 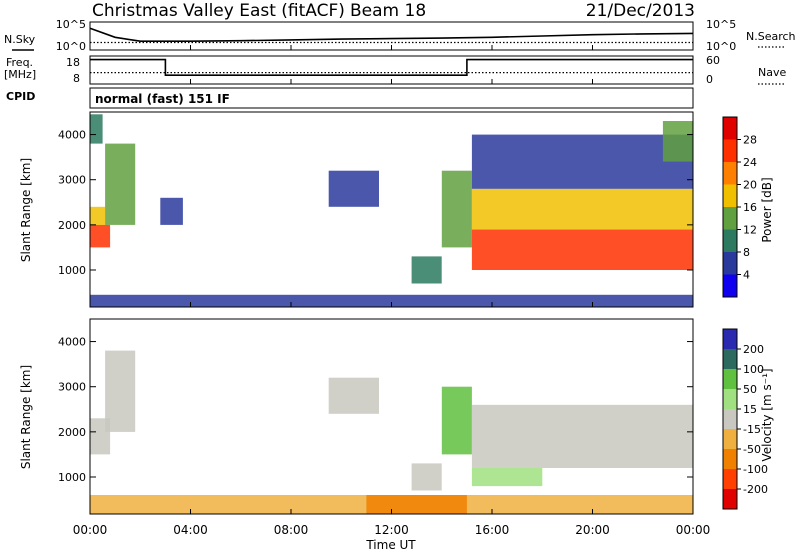 What do you see at coordinates (750, 140) in the screenshot?
I see `power-cbar-tick-label: 28` at bounding box center [750, 140].